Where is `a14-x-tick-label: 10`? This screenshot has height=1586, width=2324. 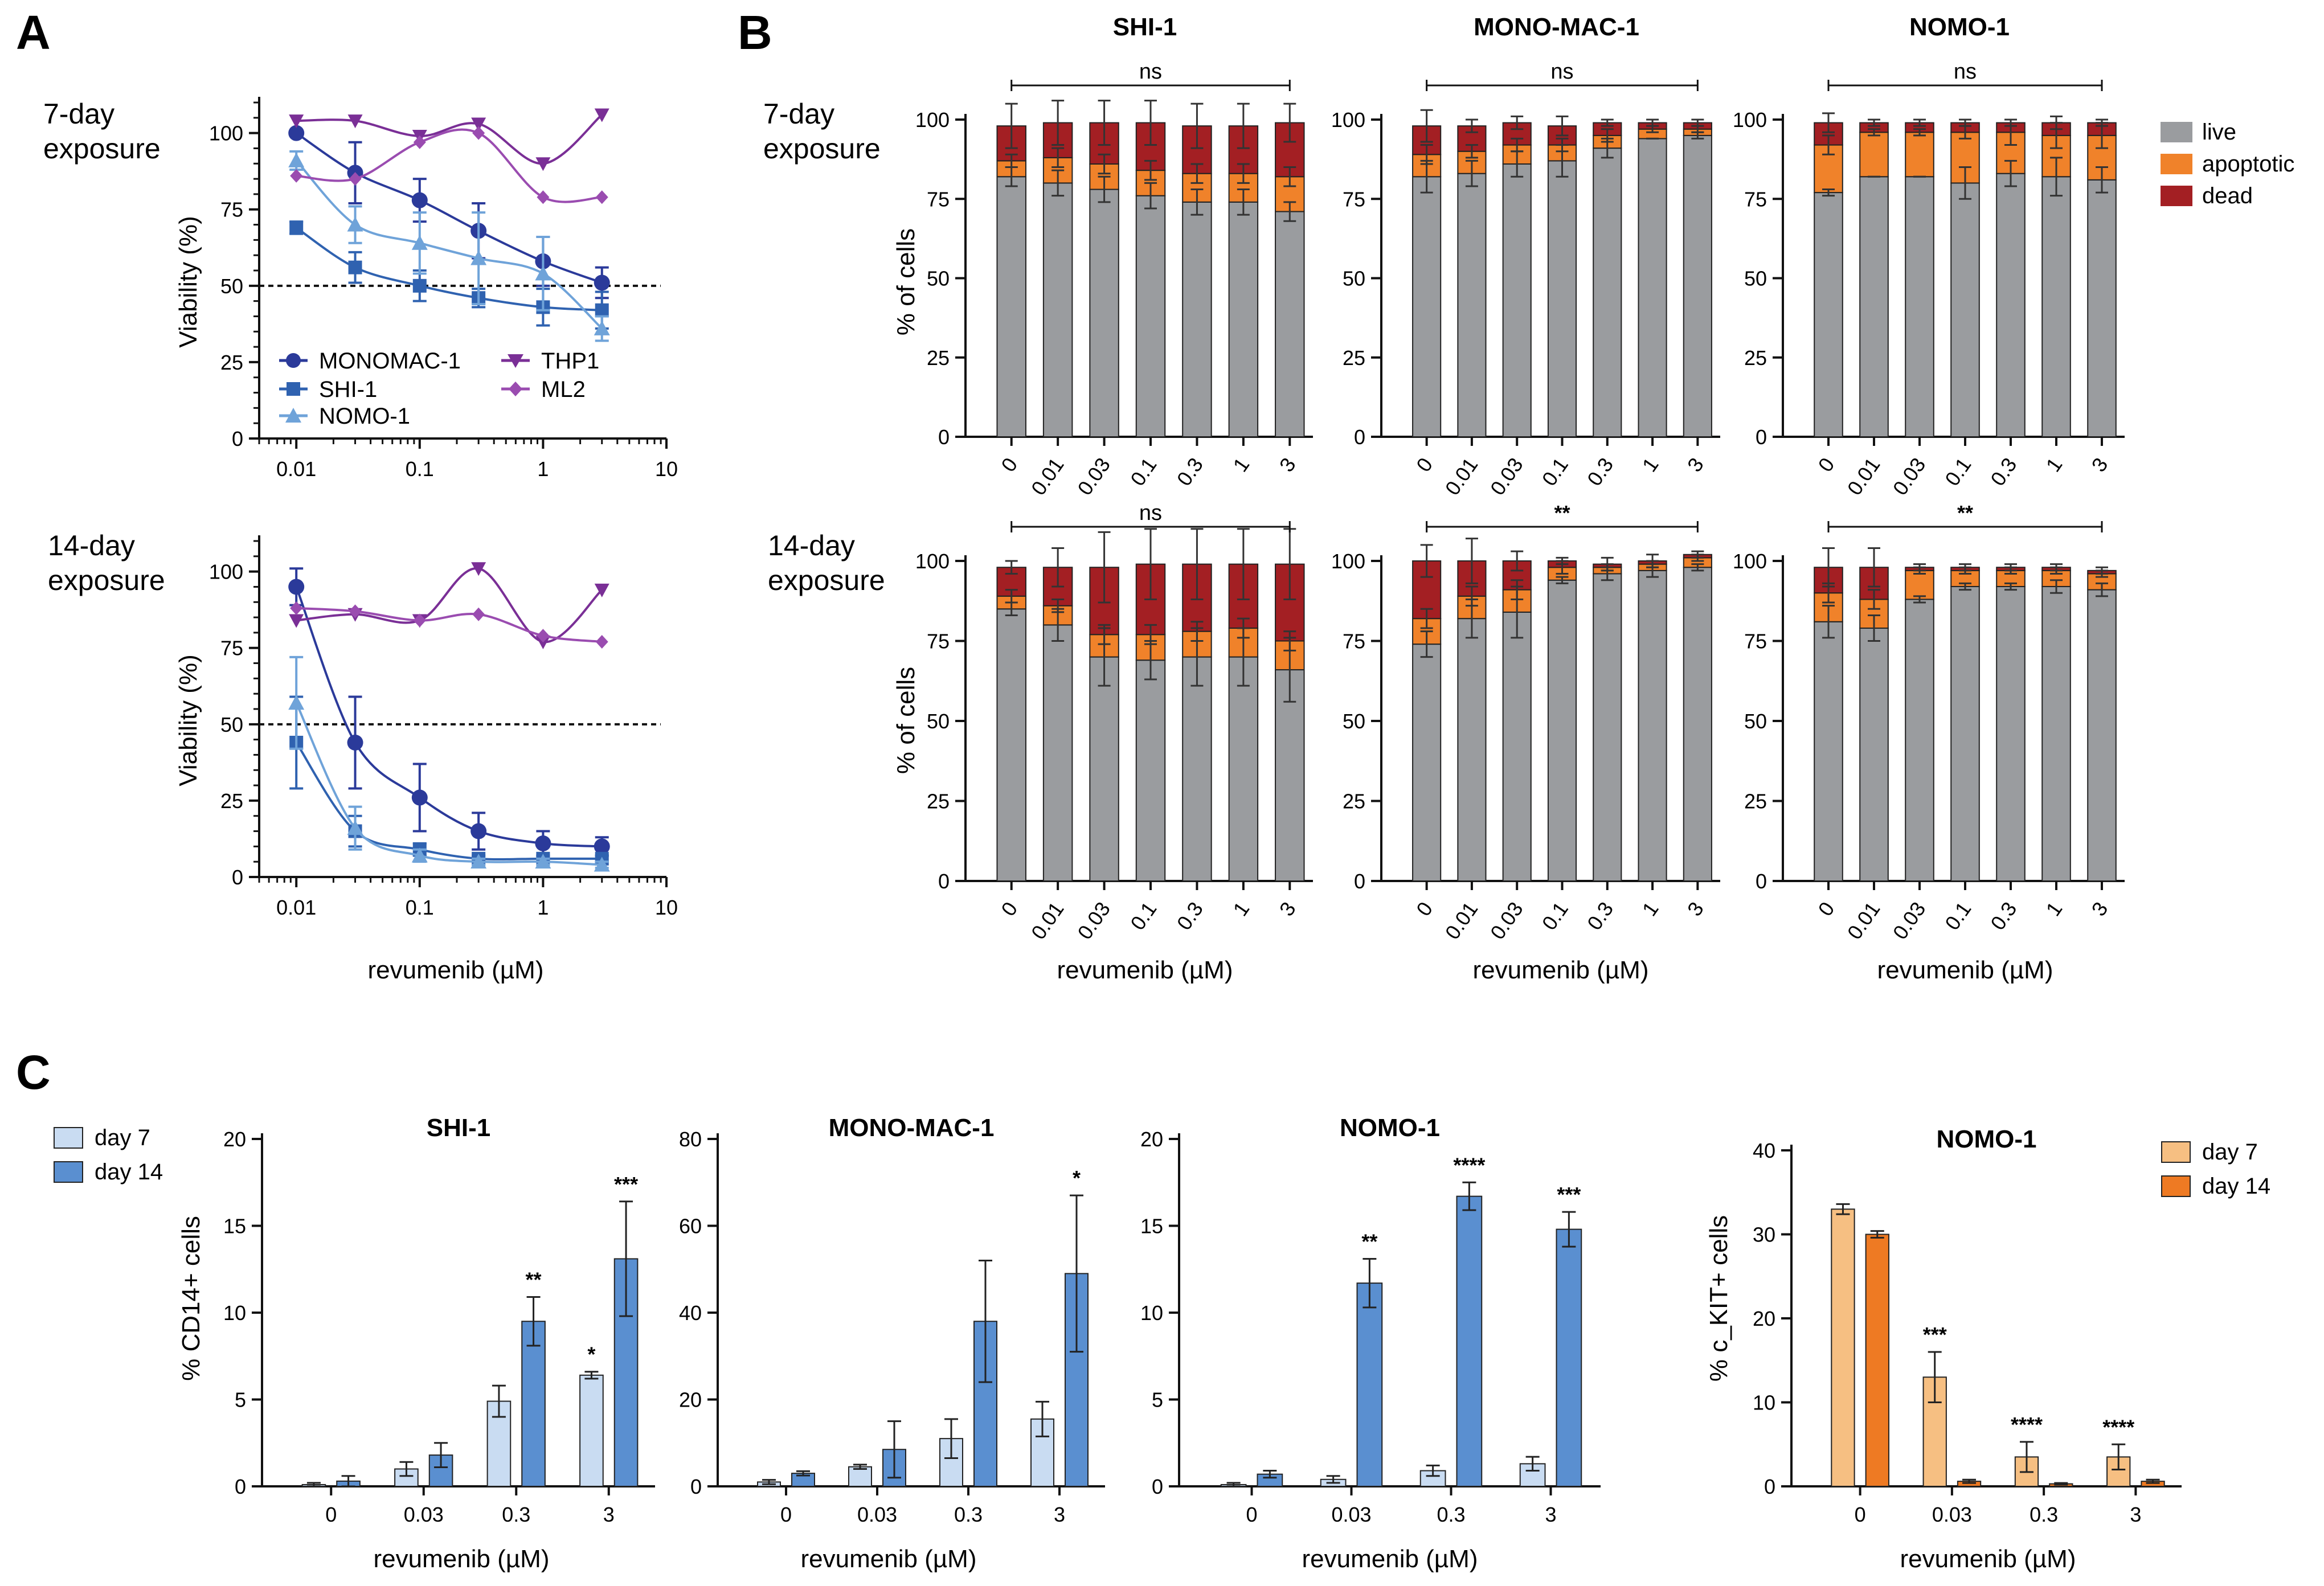 a14-x-tick-label: 10 is located at coordinates (666, 907).